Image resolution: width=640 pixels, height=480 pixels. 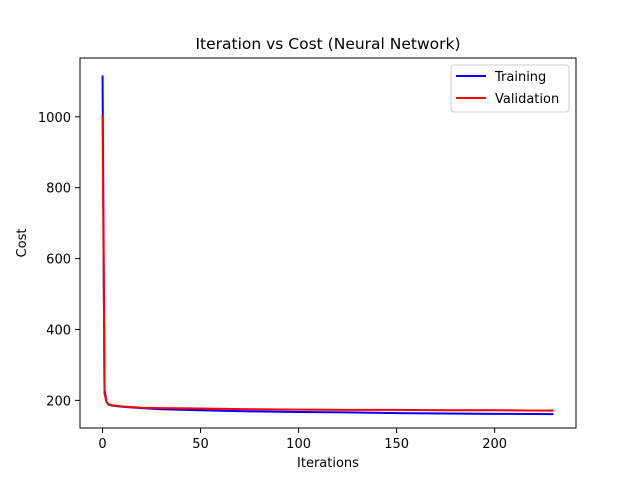 What do you see at coordinates (58, 330) in the screenshot?
I see `y-tick-label: 400` at bounding box center [58, 330].